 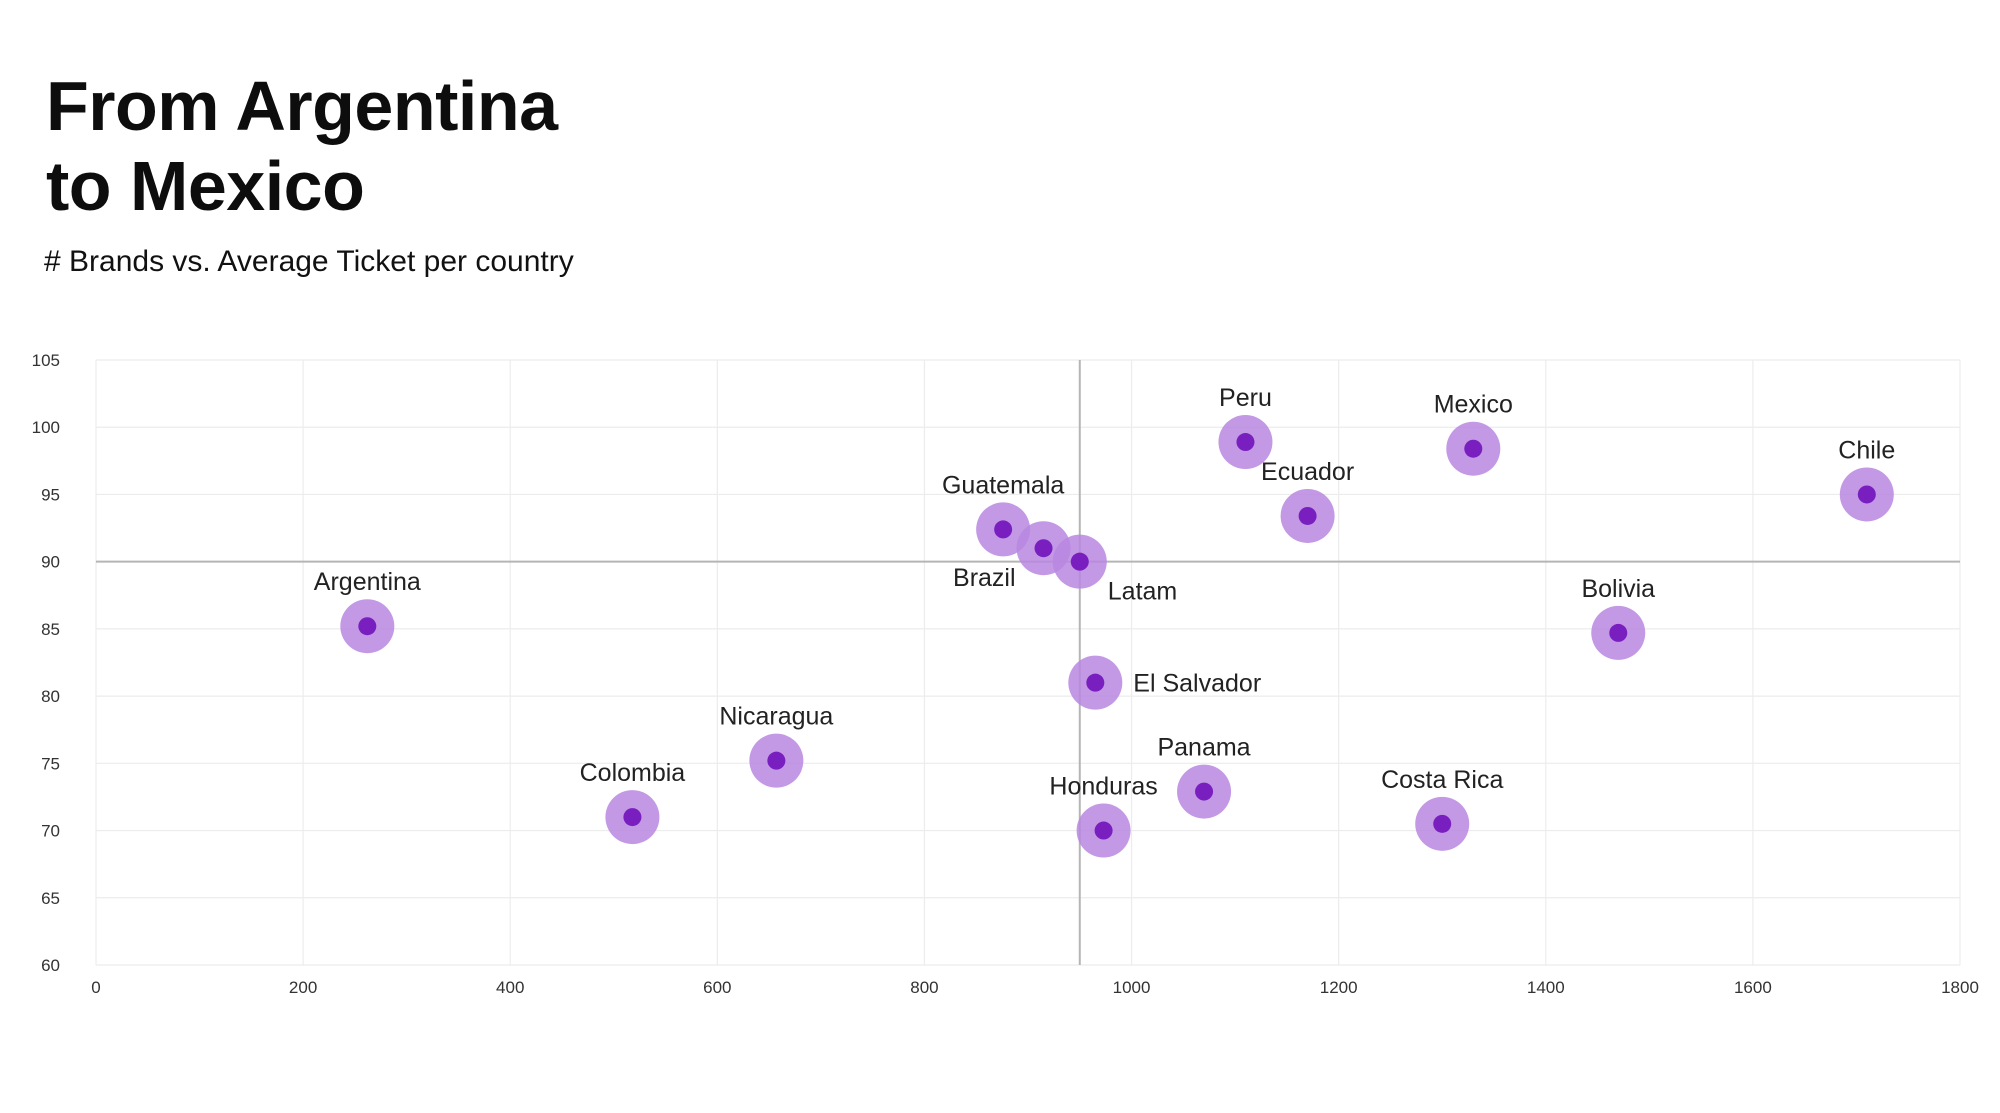 What do you see at coordinates (1003, 485) in the screenshot?
I see `data-label: Guatemala` at bounding box center [1003, 485].